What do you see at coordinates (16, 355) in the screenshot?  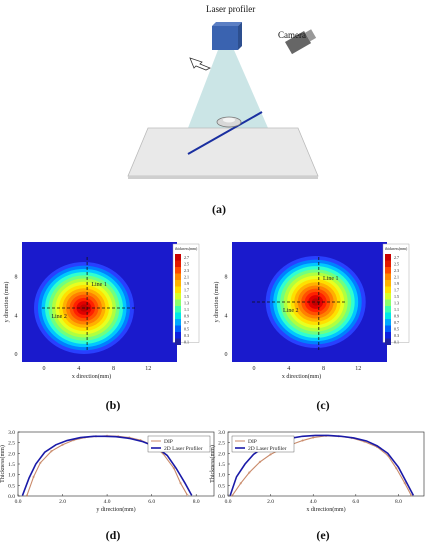 I see `y-tick-label: 0` at bounding box center [16, 355].